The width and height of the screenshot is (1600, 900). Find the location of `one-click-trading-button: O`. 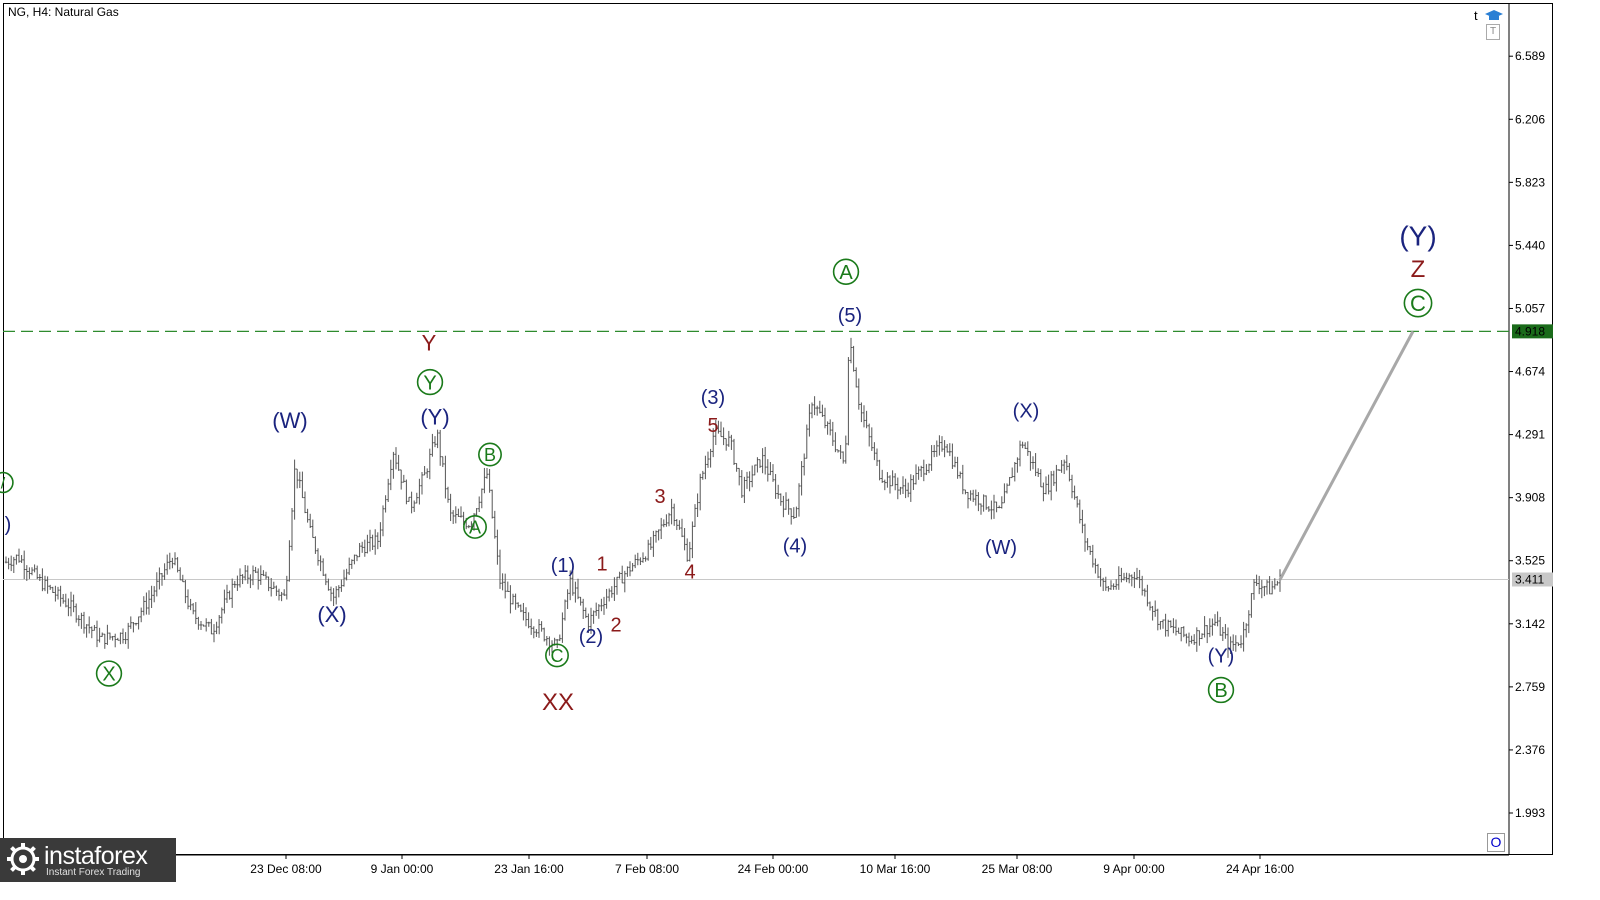

one-click-trading-button: O is located at coordinates (1496, 842).